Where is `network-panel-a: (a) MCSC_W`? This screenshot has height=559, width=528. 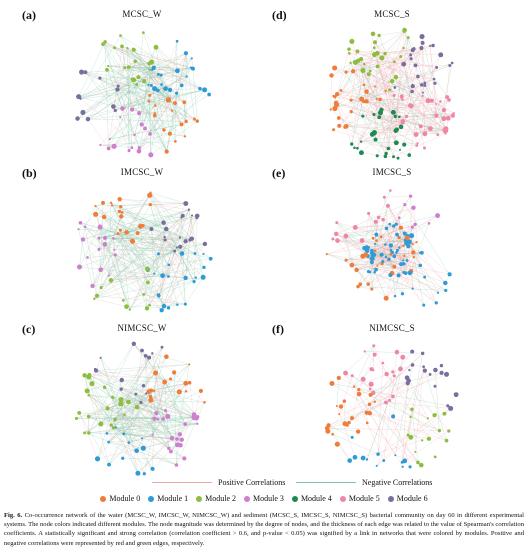
network-panel-a: (a) MCSC_W is located at coordinates (142, 87).